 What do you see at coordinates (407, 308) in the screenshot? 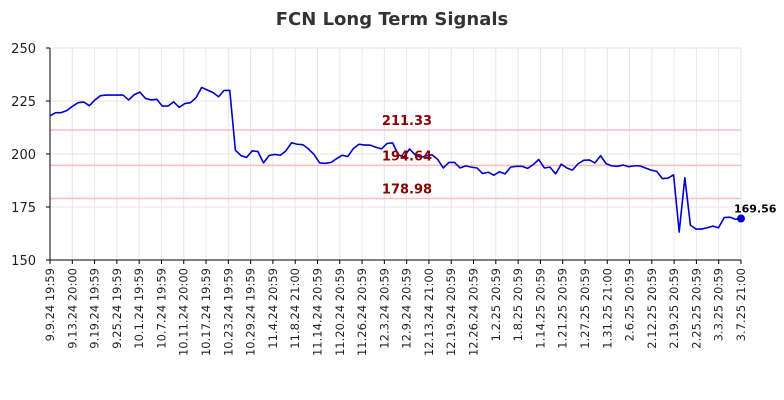
I see `x-tick-label: 12.9.24 20:59` at bounding box center [407, 308].